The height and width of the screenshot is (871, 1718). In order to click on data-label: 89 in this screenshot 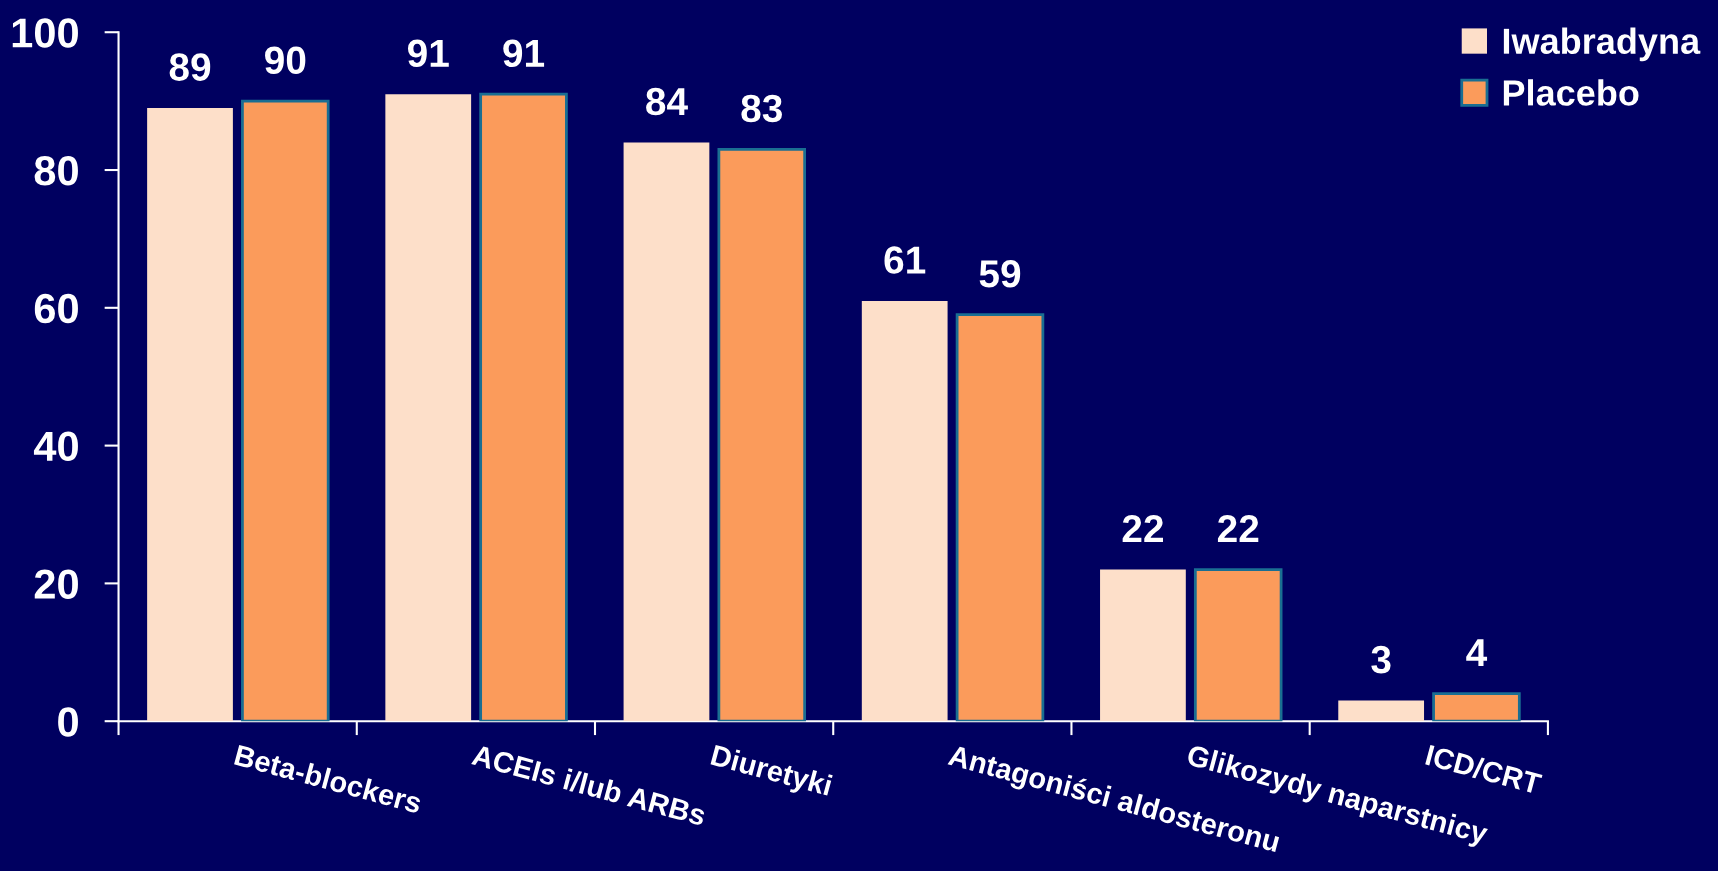, I will do `click(190, 67)`.